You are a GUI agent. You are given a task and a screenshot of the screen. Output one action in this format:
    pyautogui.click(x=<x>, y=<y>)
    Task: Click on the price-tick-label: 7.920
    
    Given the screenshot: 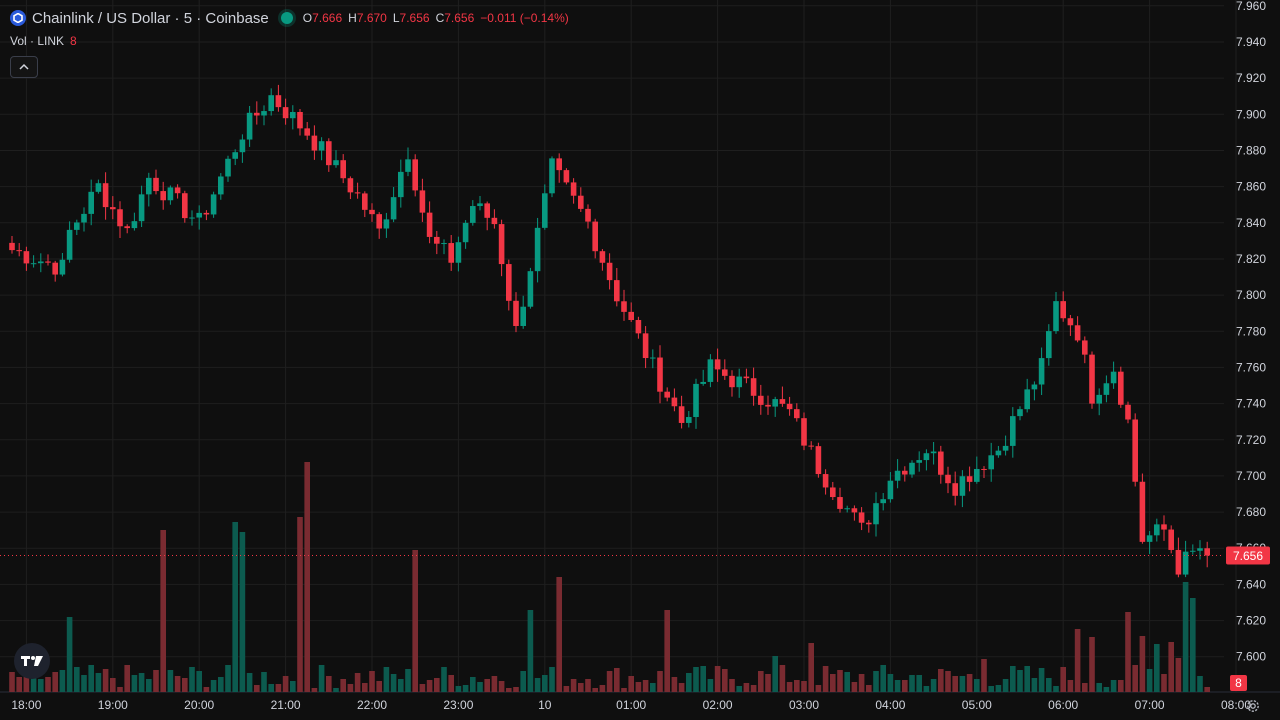 What is the action you would take?
    pyautogui.click(x=1251, y=78)
    